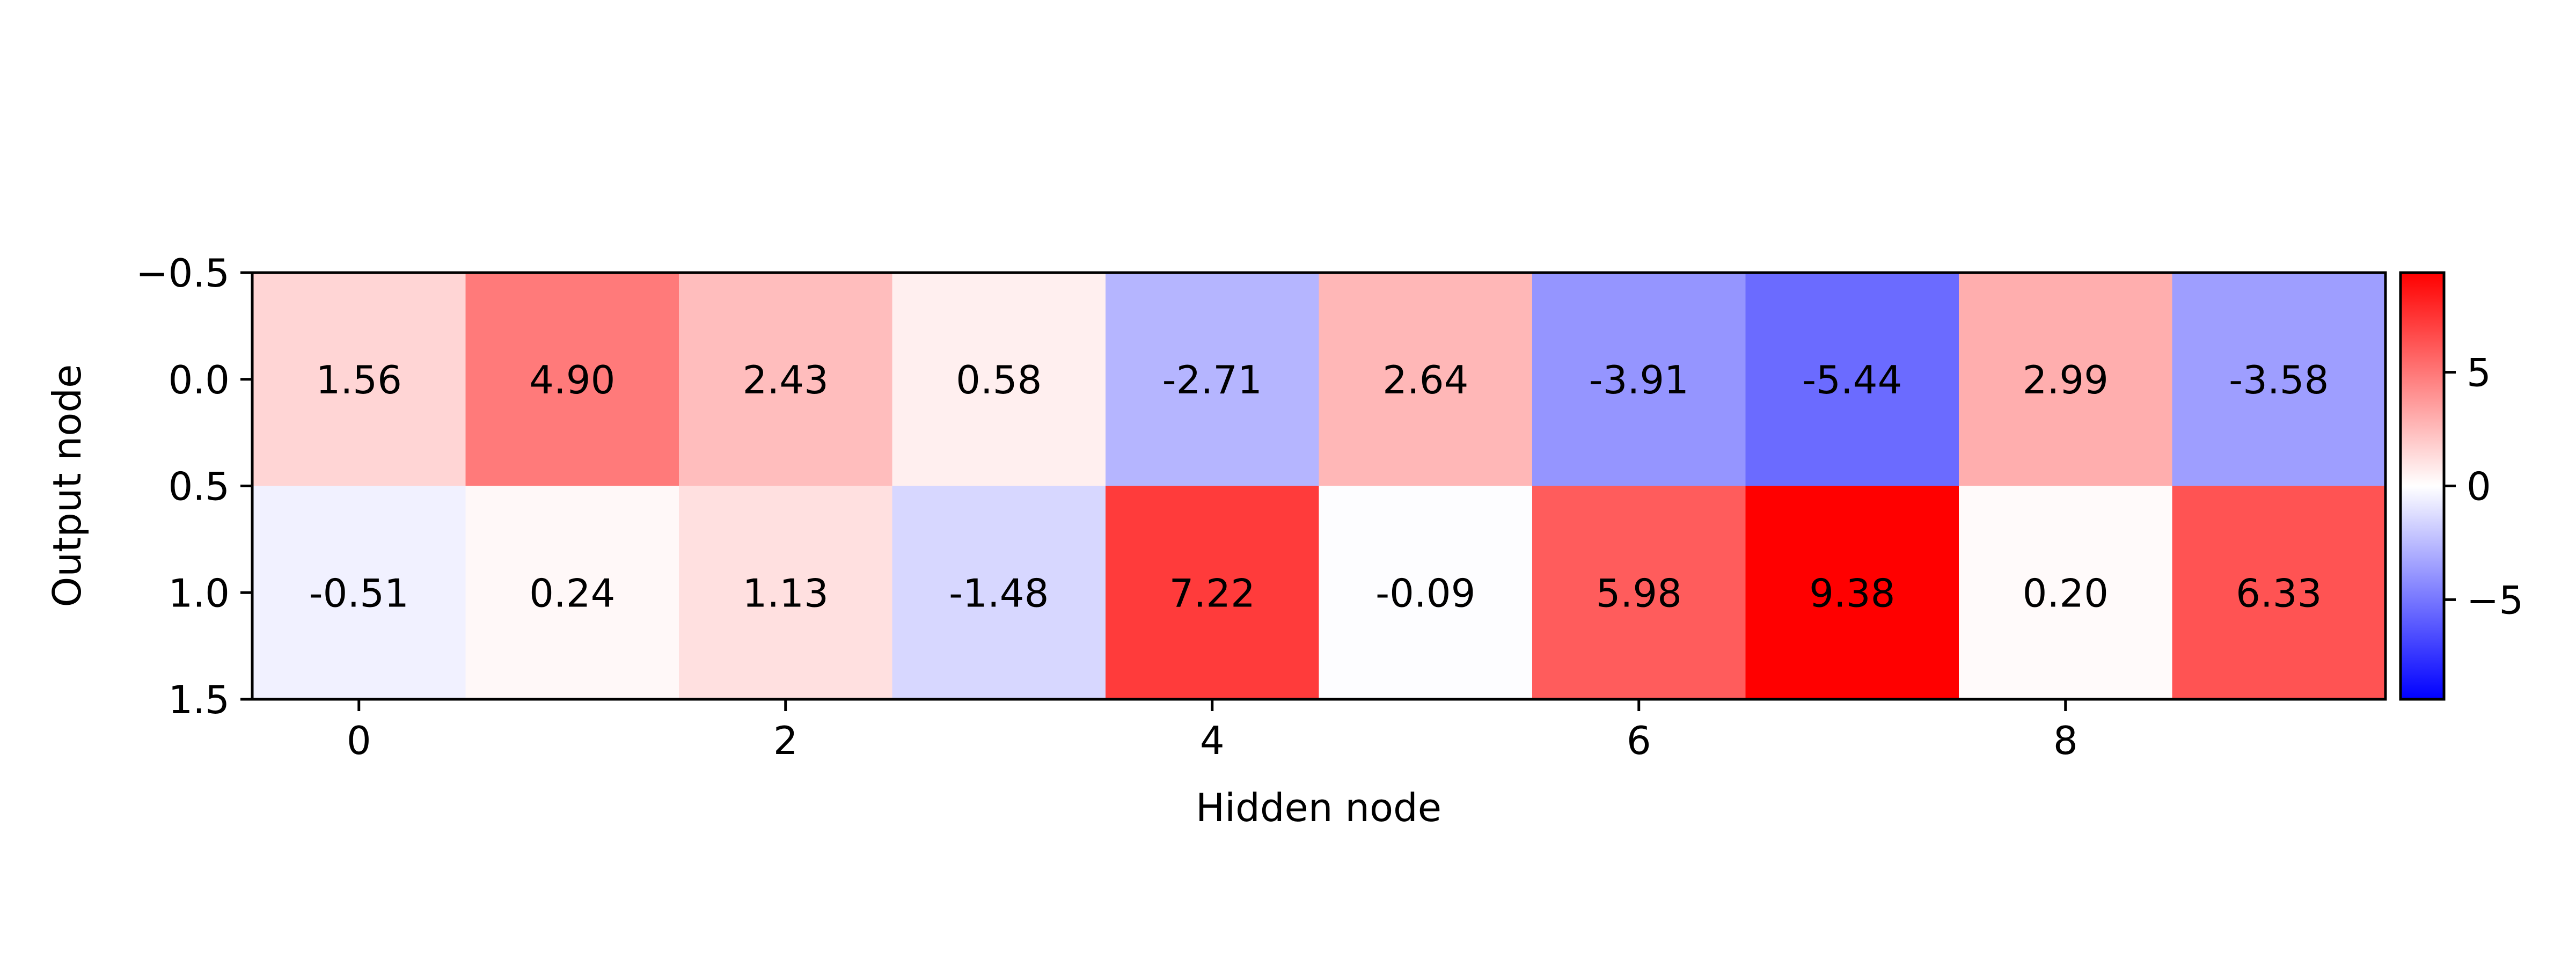 The height and width of the screenshot is (966, 2576). Describe the element at coordinates (2422, 486) in the screenshot. I see `colorbar-gradient` at that location.